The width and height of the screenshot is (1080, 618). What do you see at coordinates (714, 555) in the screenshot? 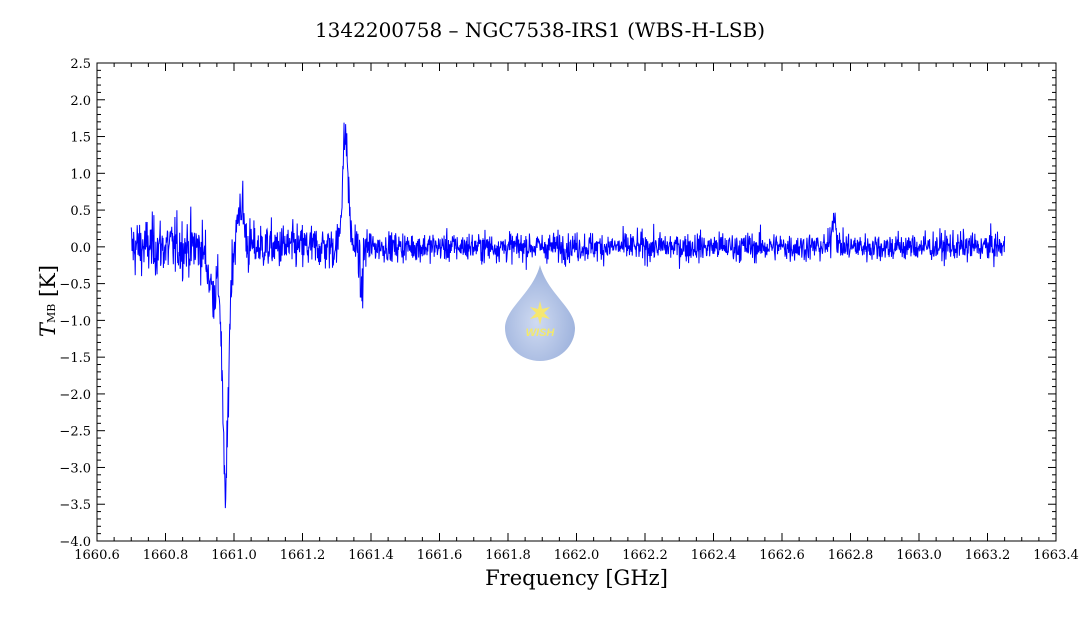
I see `x-tick-label: 1662.4` at bounding box center [714, 555].